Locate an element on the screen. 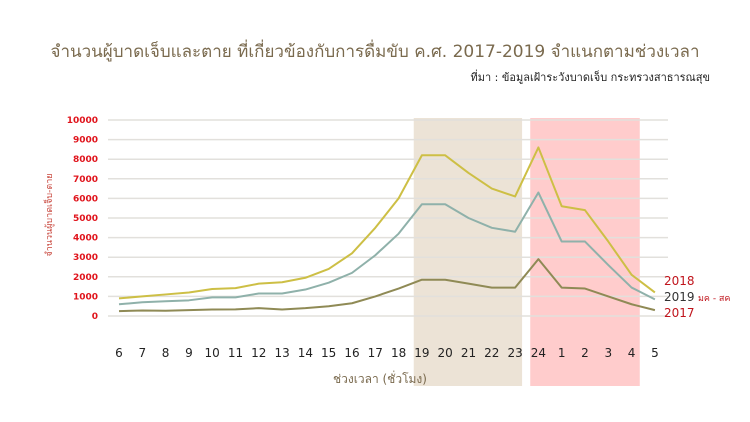 This screenshot has width=750, height=422. x-tick-label: 12 is located at coordinates (258, 353).